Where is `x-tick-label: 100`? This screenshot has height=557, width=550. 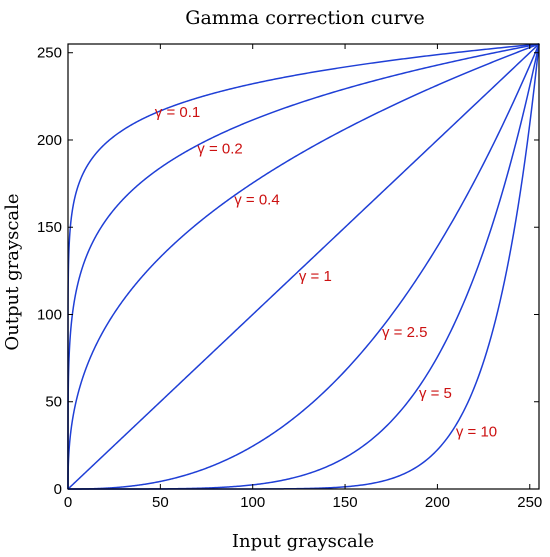 x-tick-label: 100 is located at coordinates (252, 502).